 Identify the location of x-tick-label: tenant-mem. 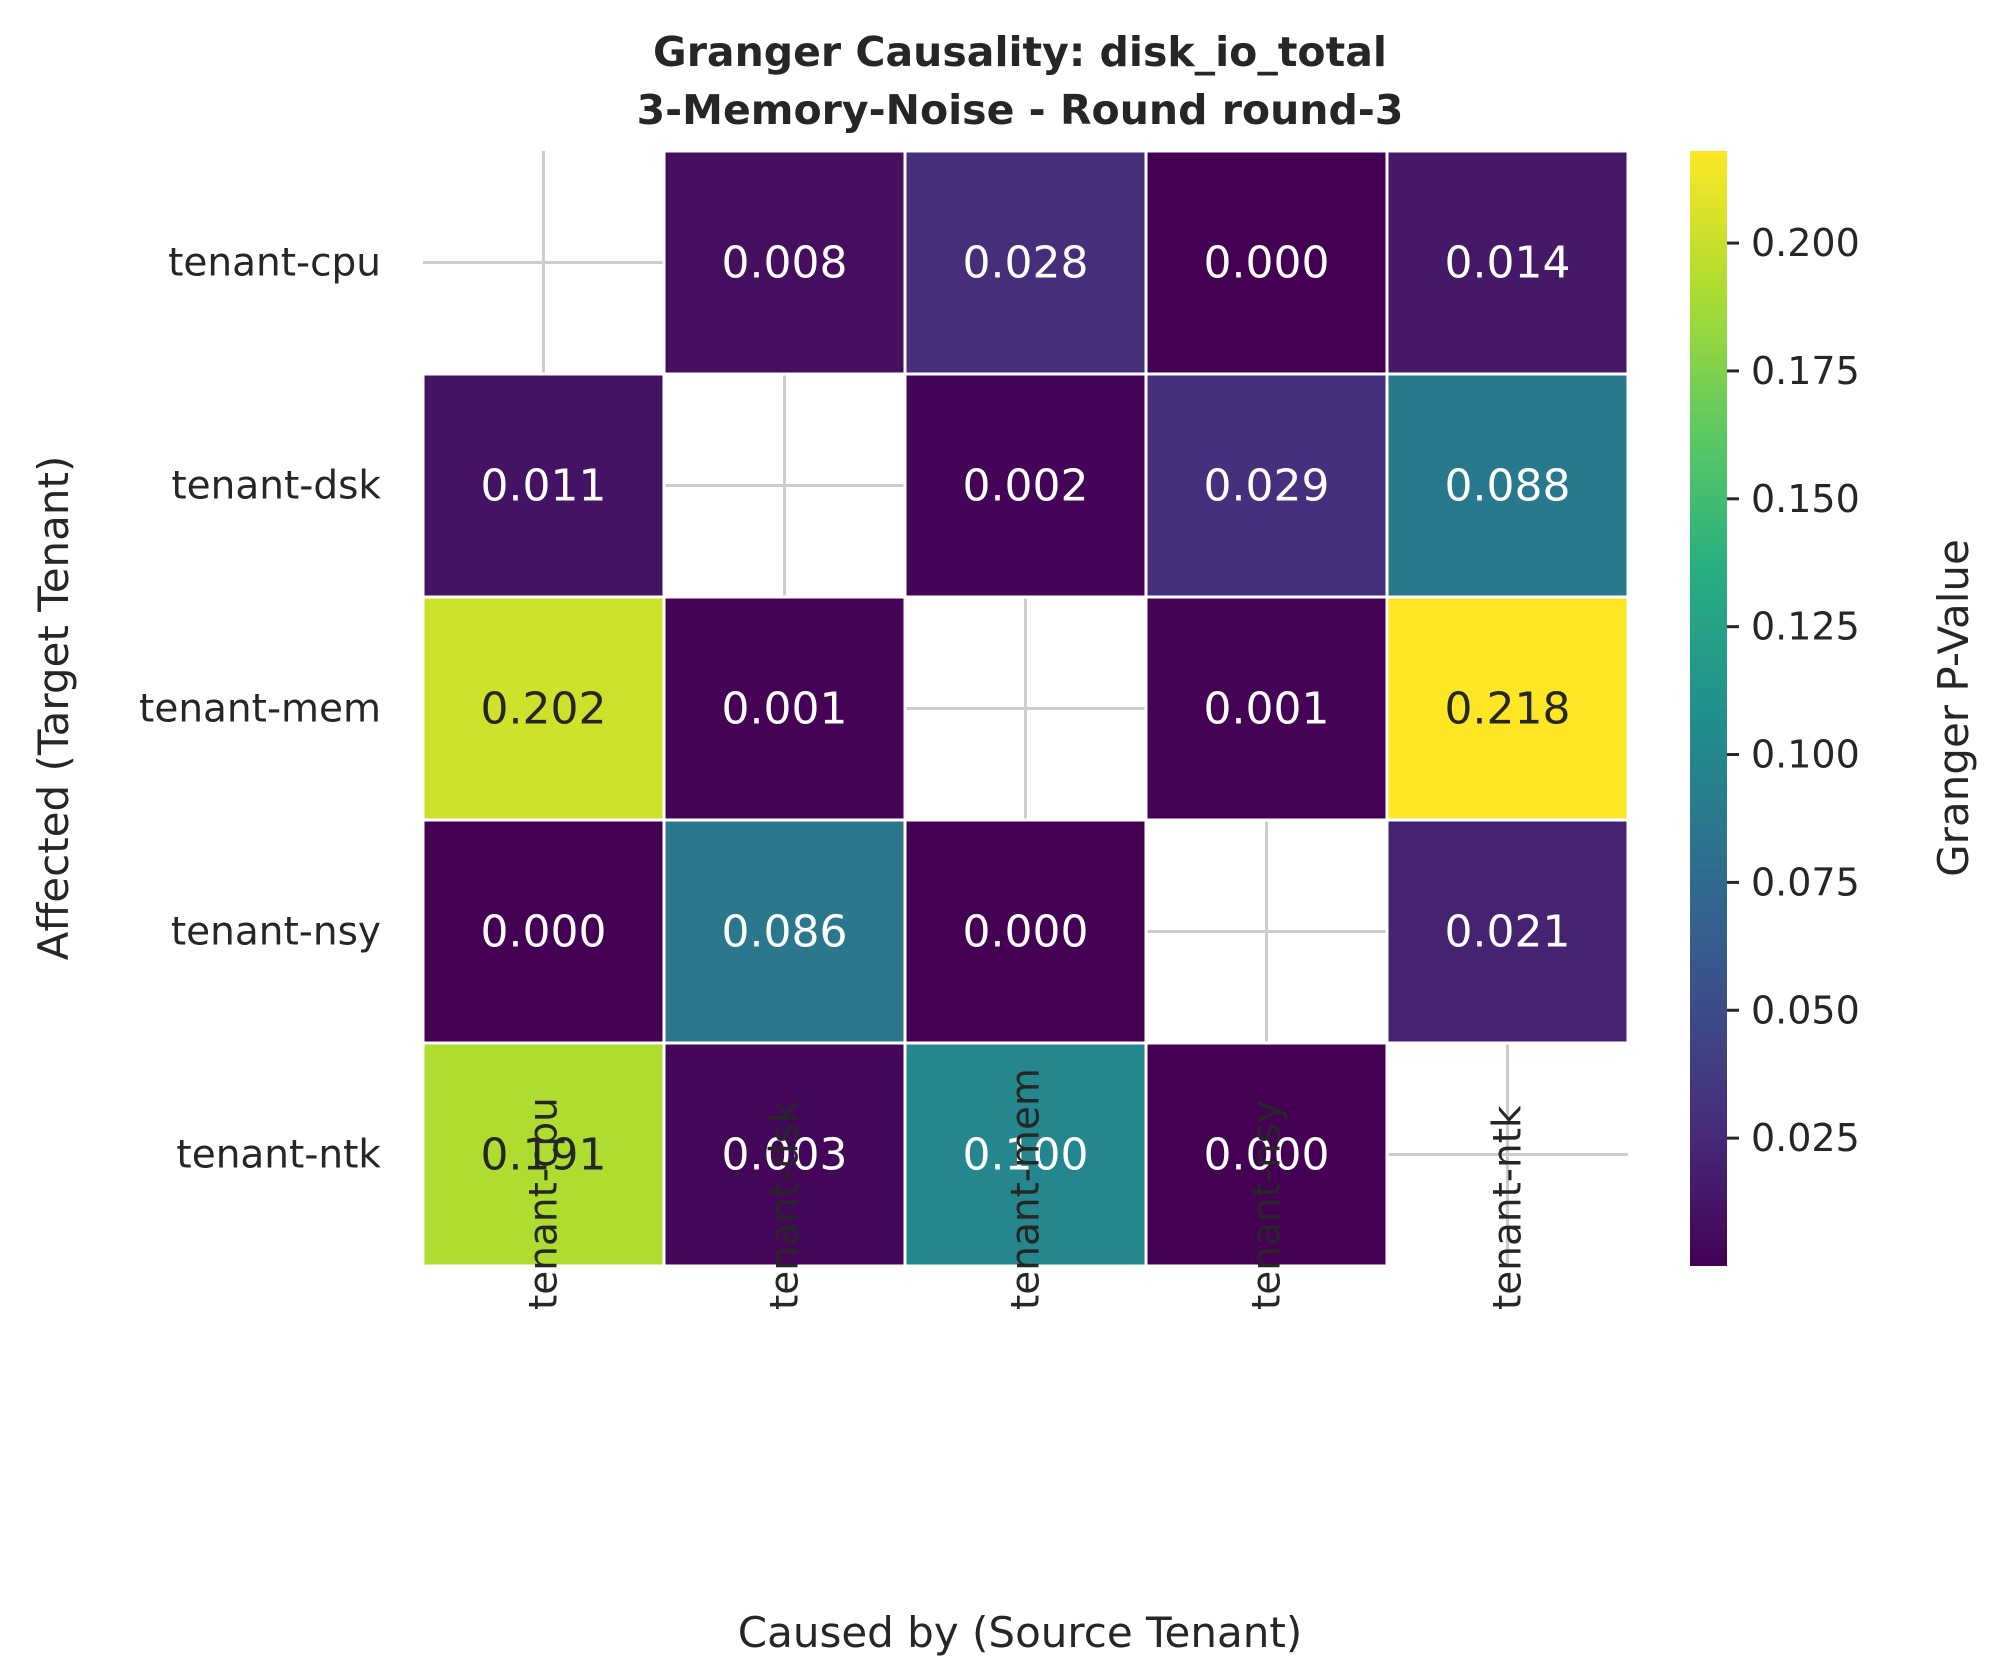
(1026, 1189).